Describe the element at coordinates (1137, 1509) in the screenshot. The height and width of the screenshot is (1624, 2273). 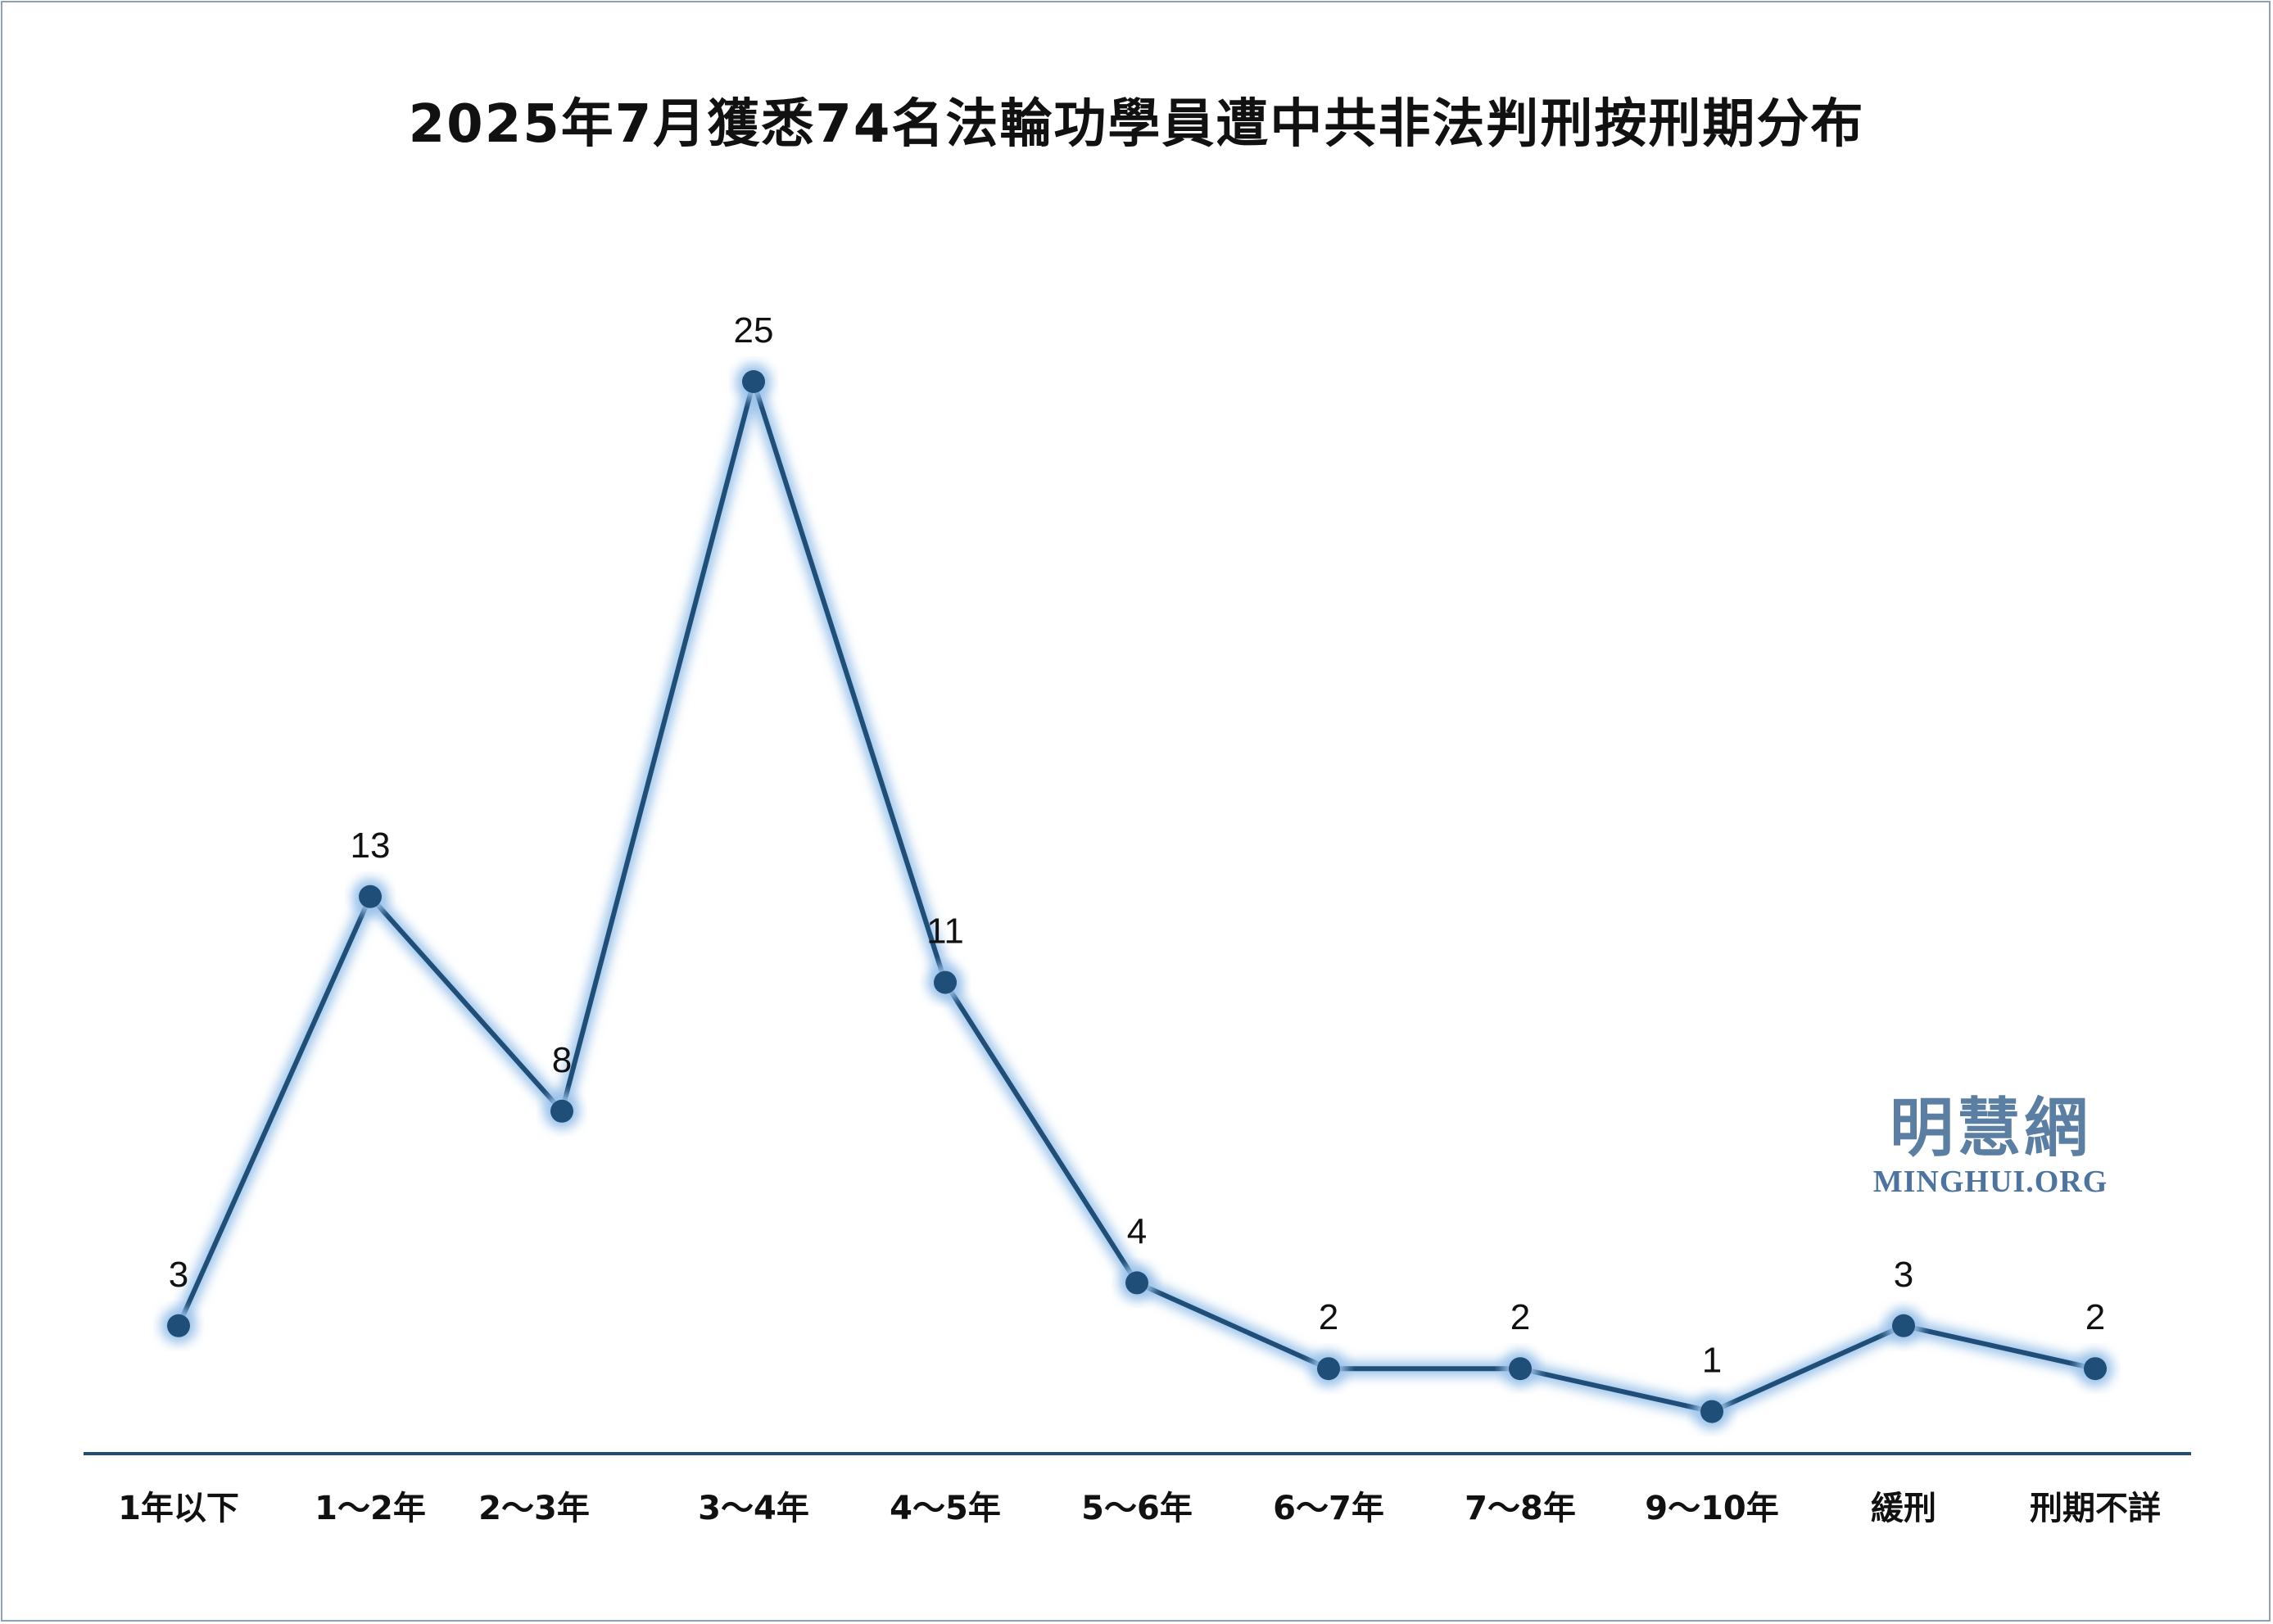
I see `x-tick-label: 5～6年` at that location.